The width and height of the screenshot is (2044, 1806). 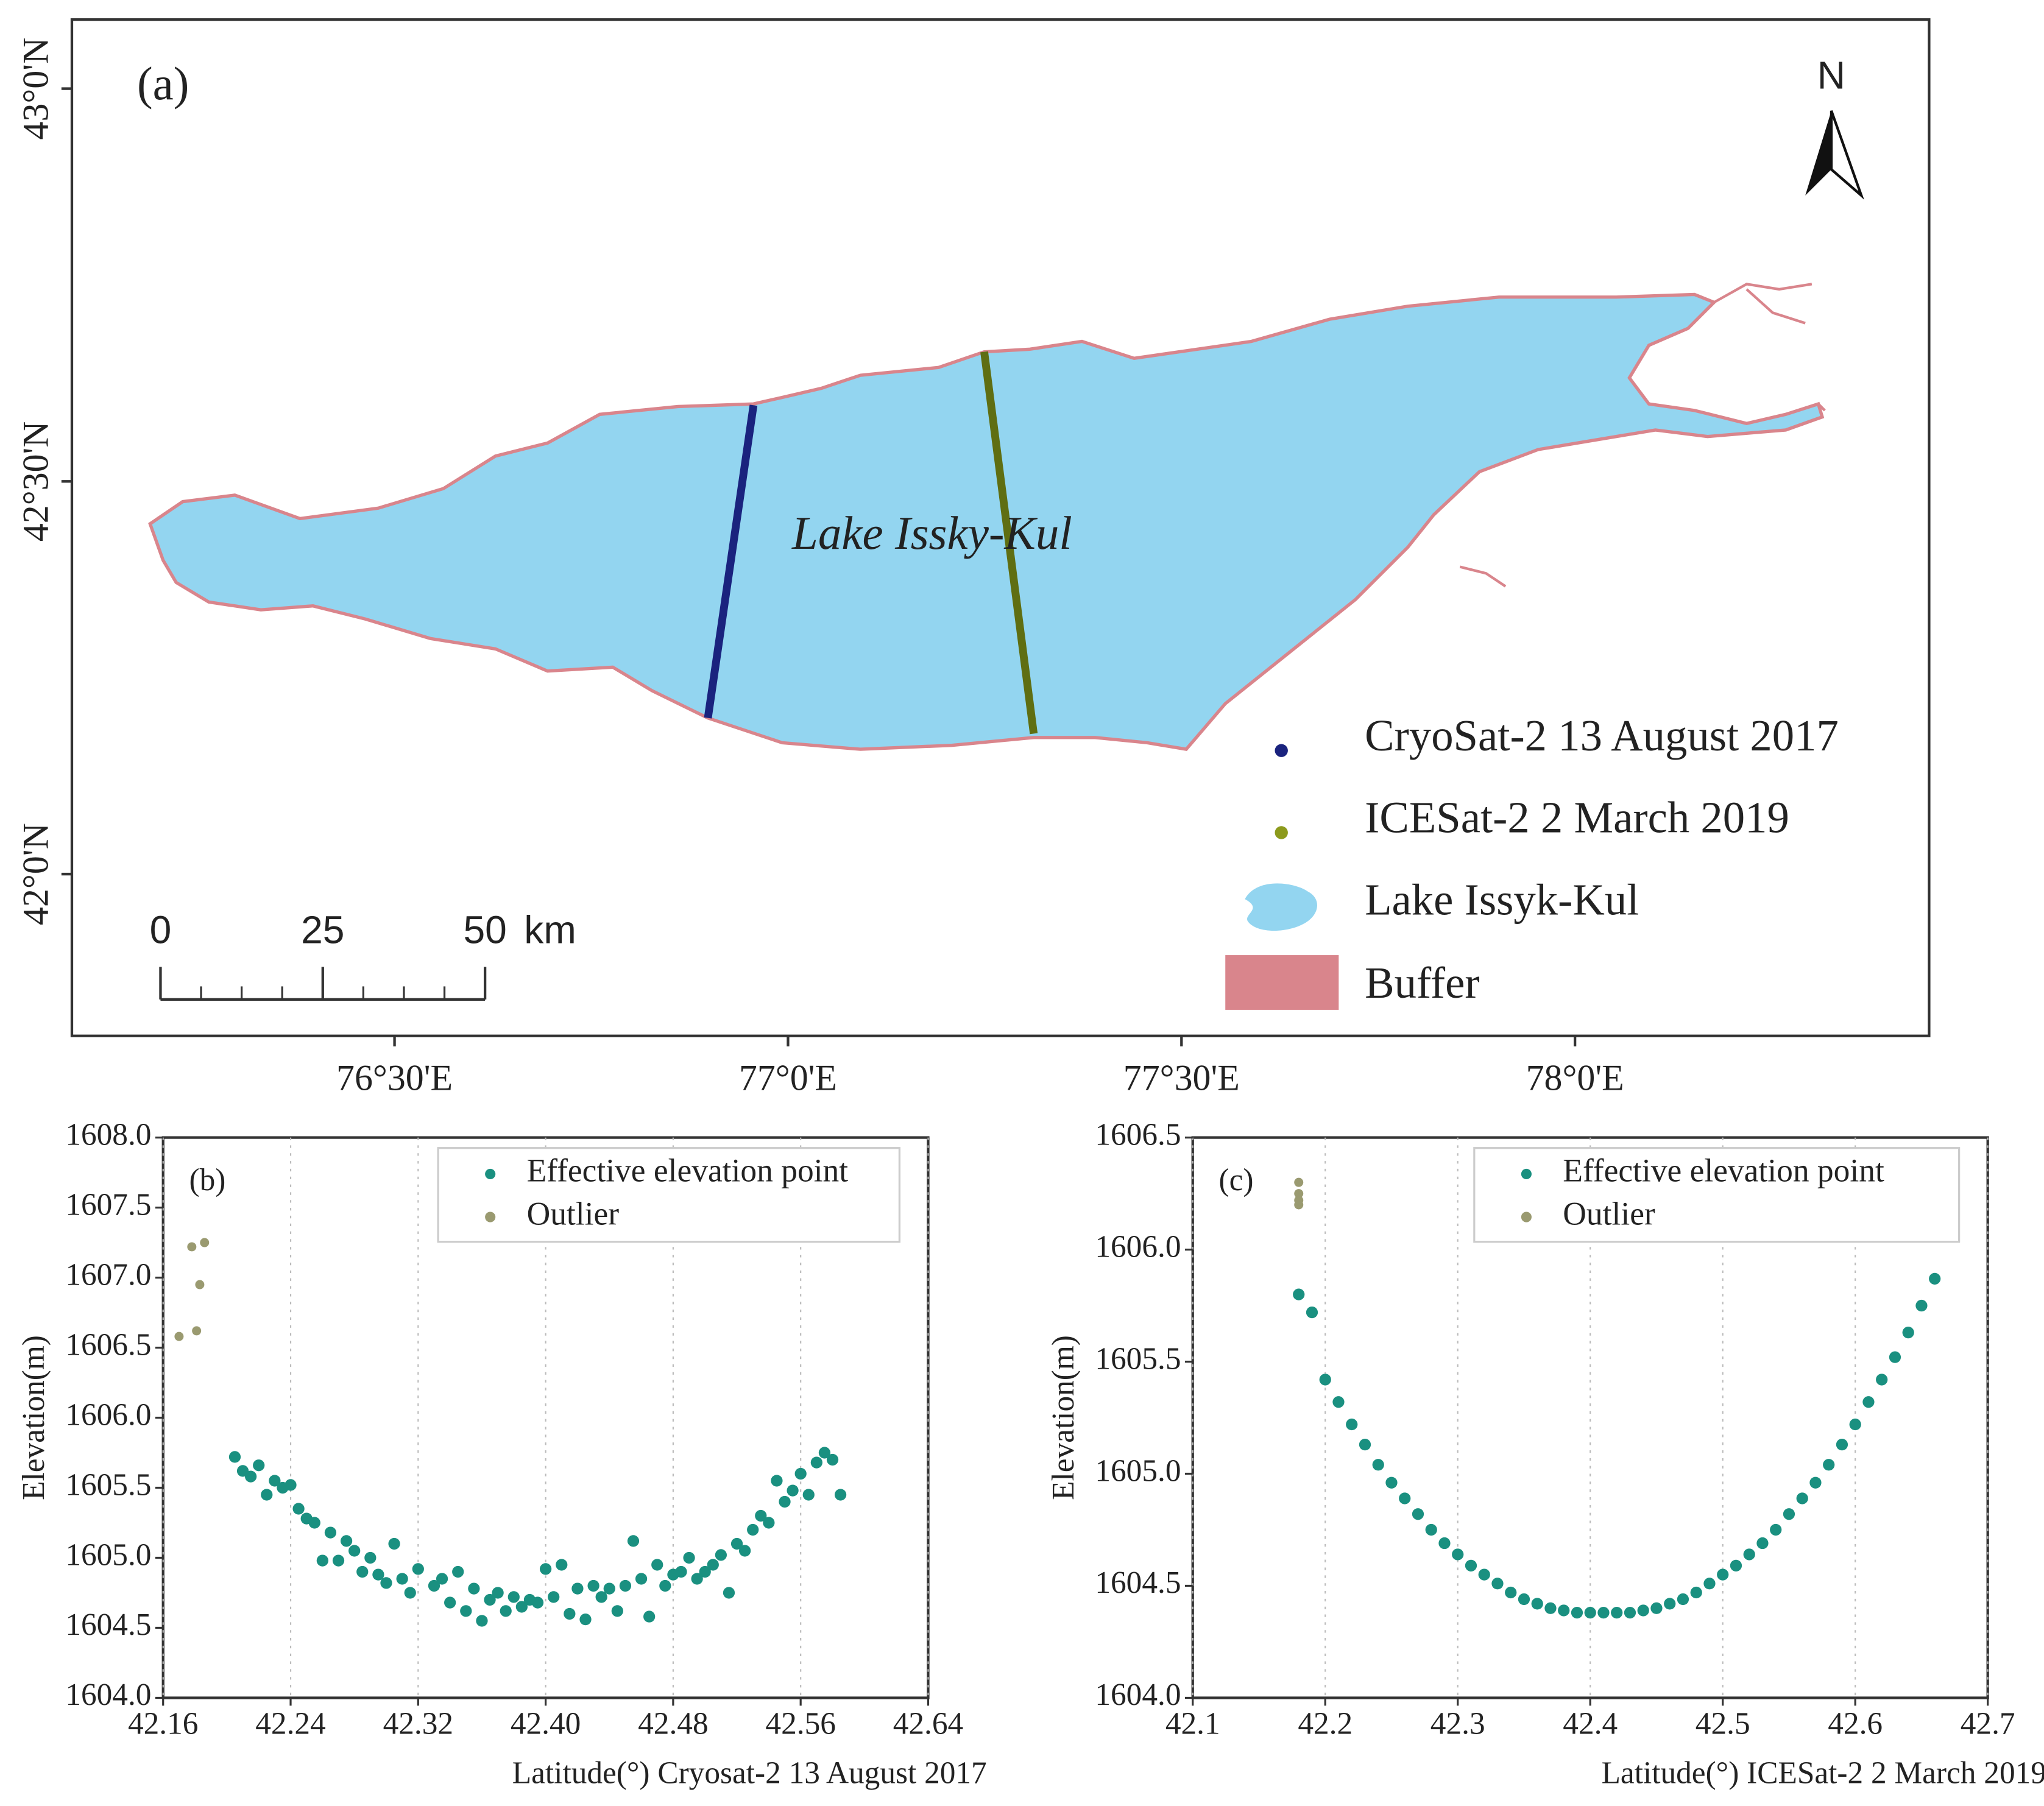 What do you see at coordinates (1138, 1134) in the screenshot?
I see `y-tick-label: 1606.5` at bounding box center [1138, 1134].